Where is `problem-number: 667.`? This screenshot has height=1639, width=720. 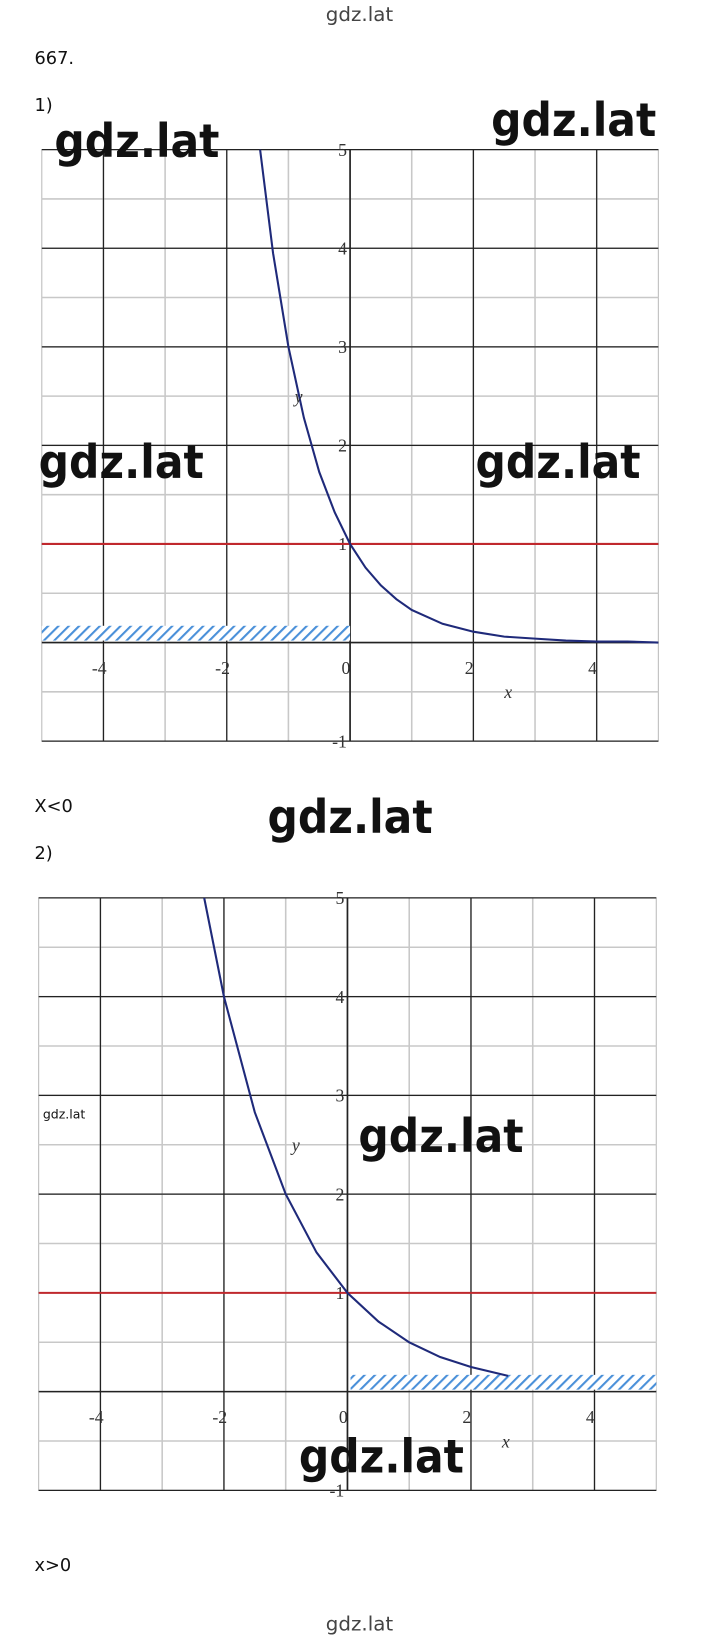 problem-number: 667. is located at coordinates (54, 59).